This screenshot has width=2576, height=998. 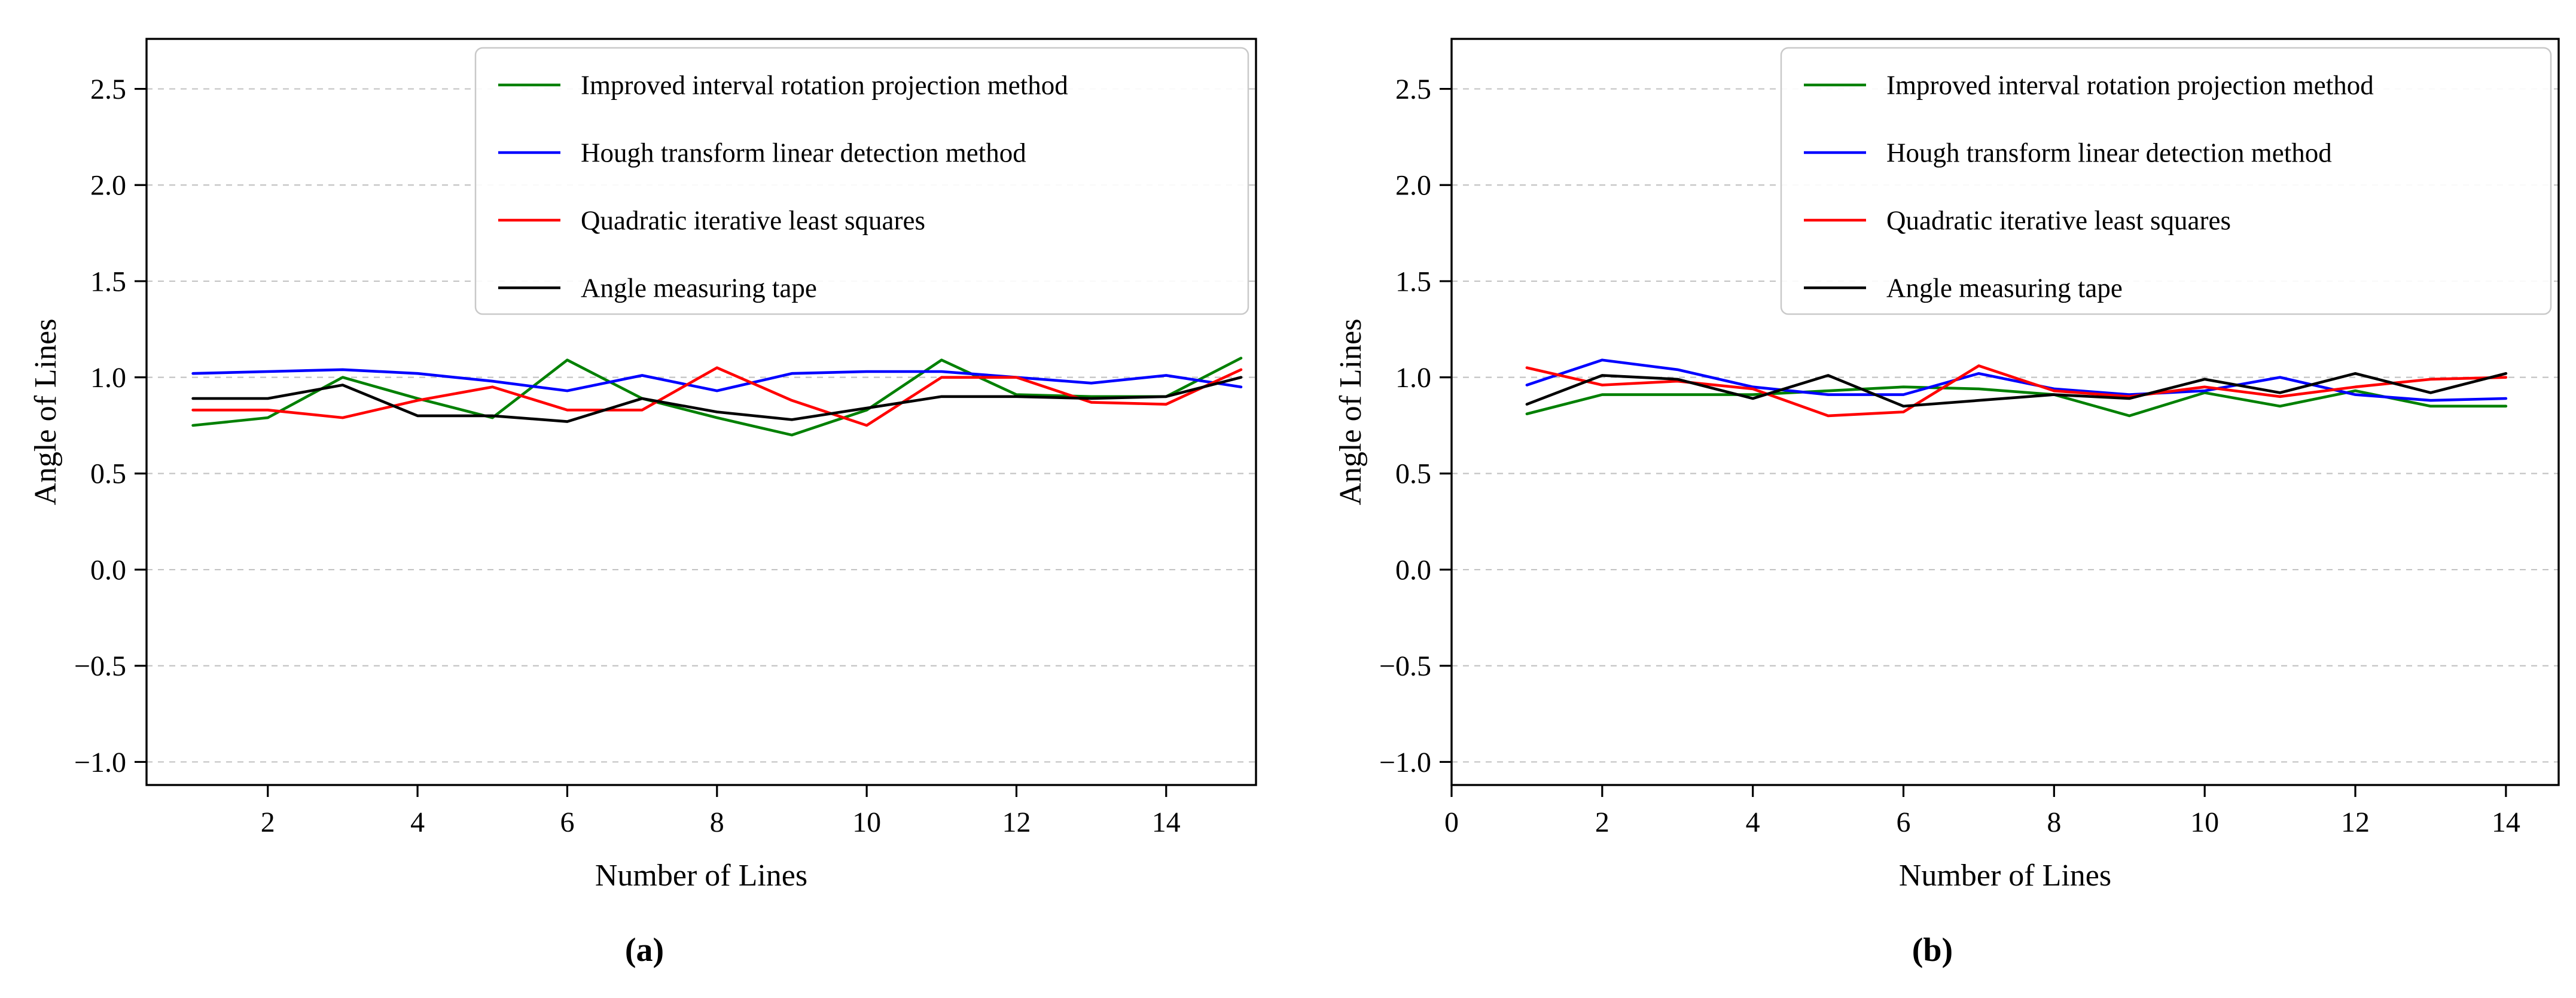 What do you see at coordinates (1451, 822) in the screenshot?
I see `x-tick-label: 0` at bounding box center [1451, 822].